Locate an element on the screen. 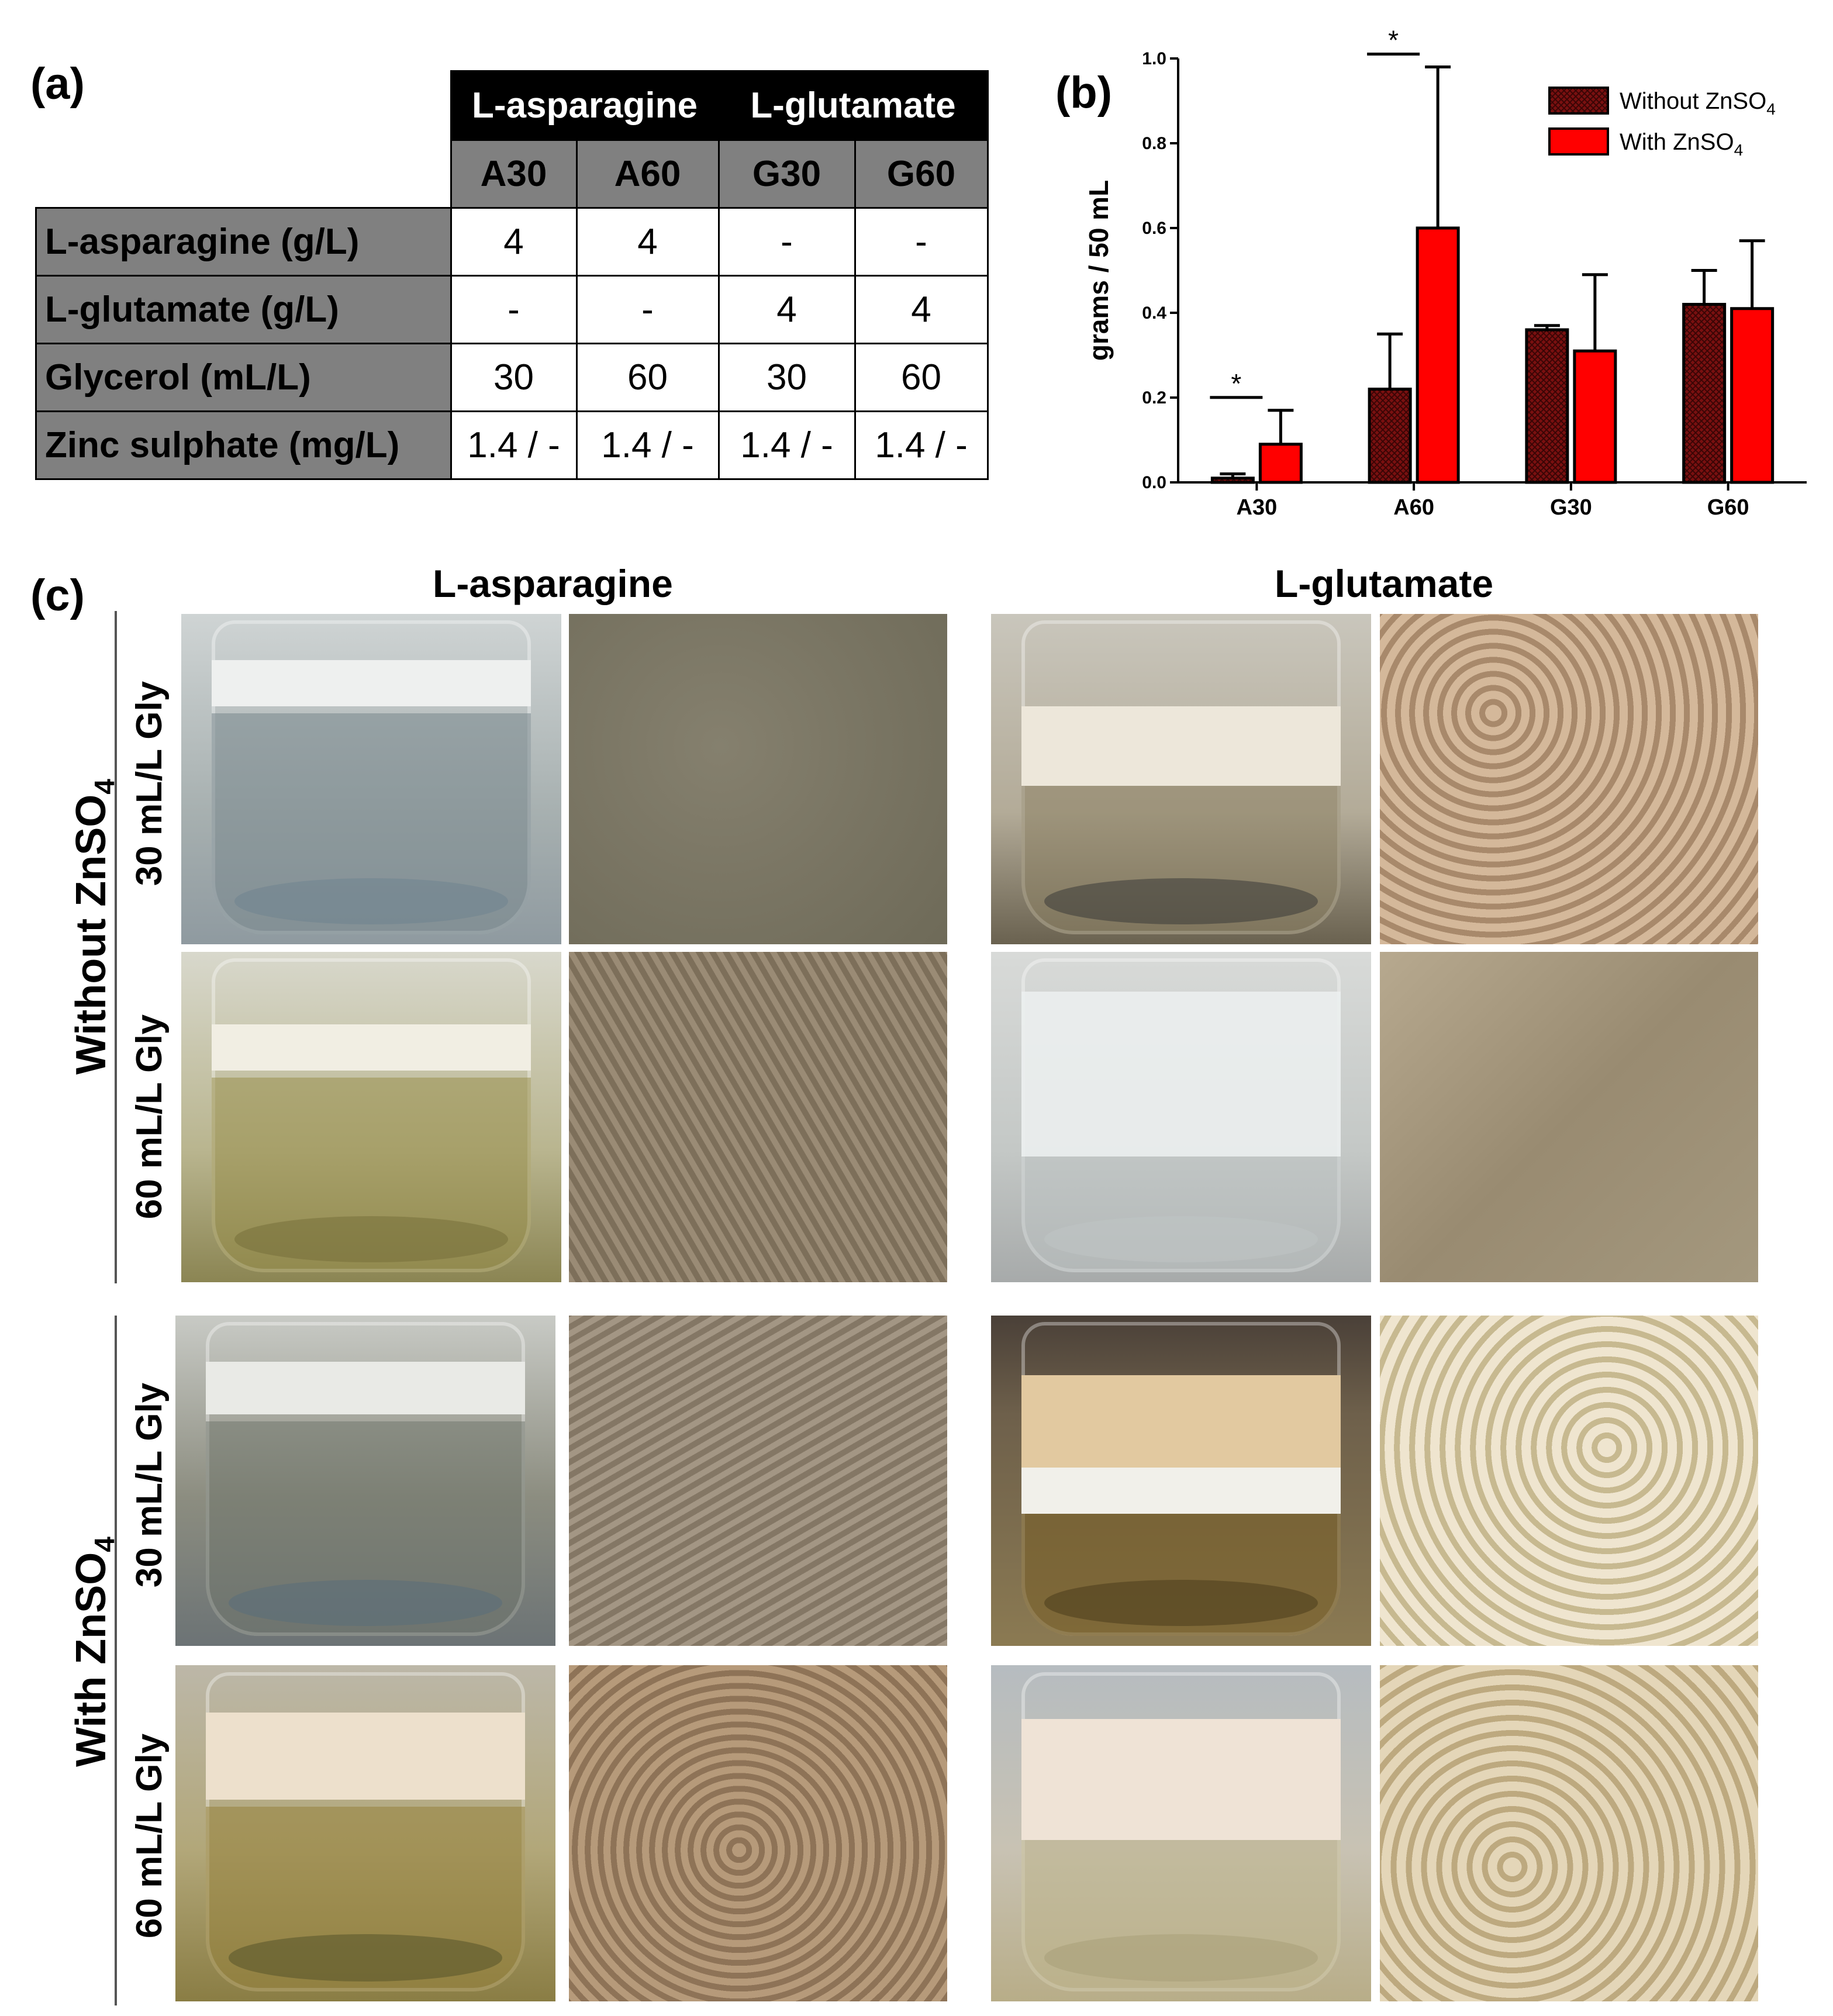 The width and height of the screenshot is (1833, 2016). x-tick-label: G60 is located at coordinates (1728, 507).